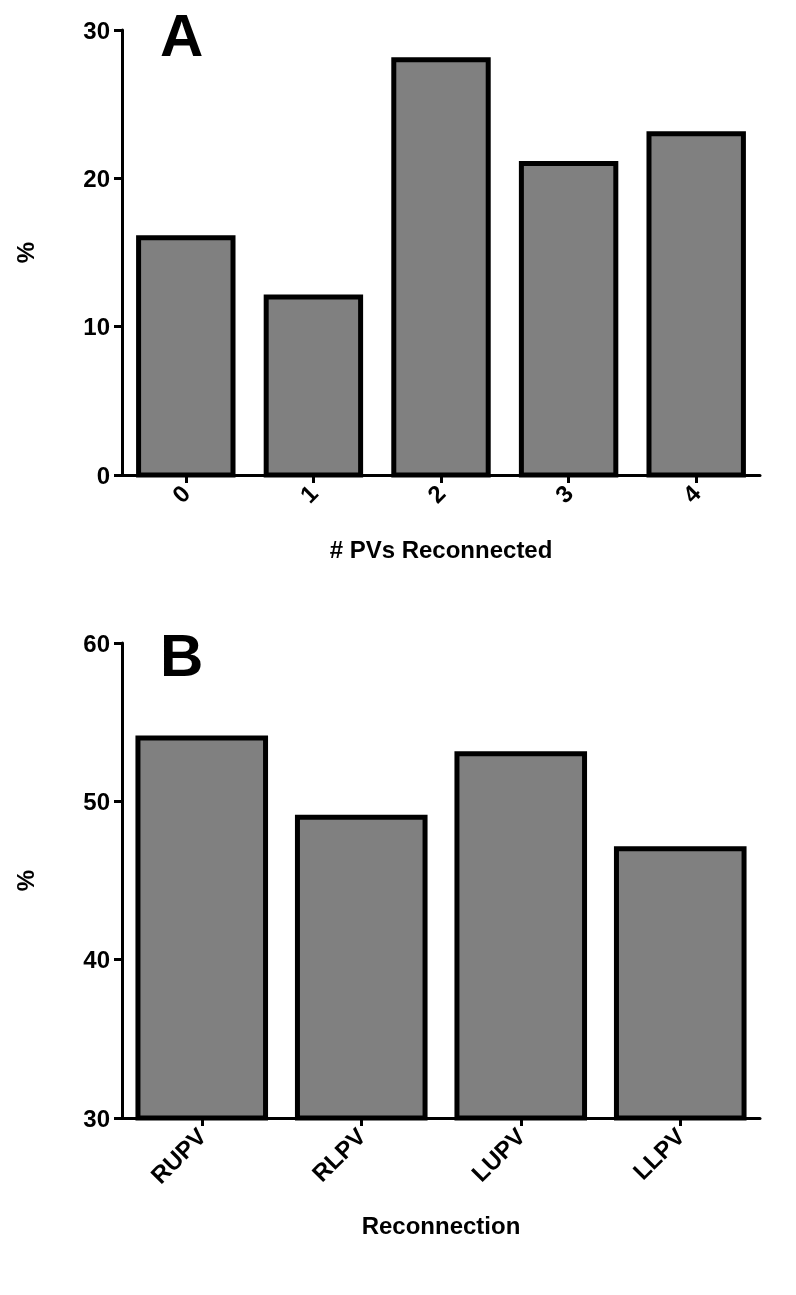 This screenshot has height=1295, width=796. I want to click on x-axis-title: Reconnection, so click(441, 1225).